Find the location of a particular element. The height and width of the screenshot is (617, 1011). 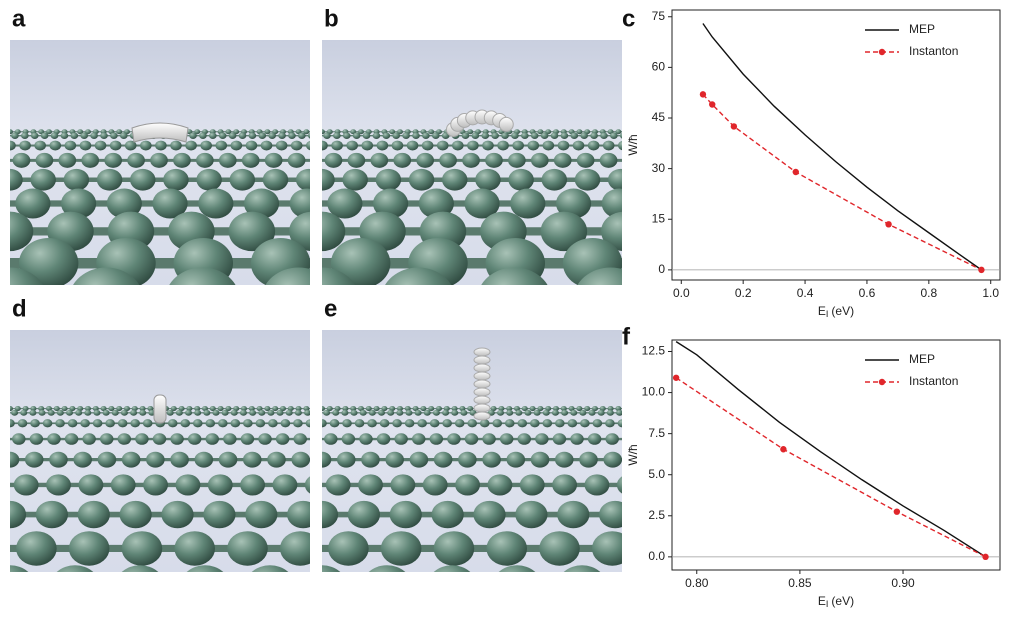

panel-label: f is located at coordinates (626, 336).